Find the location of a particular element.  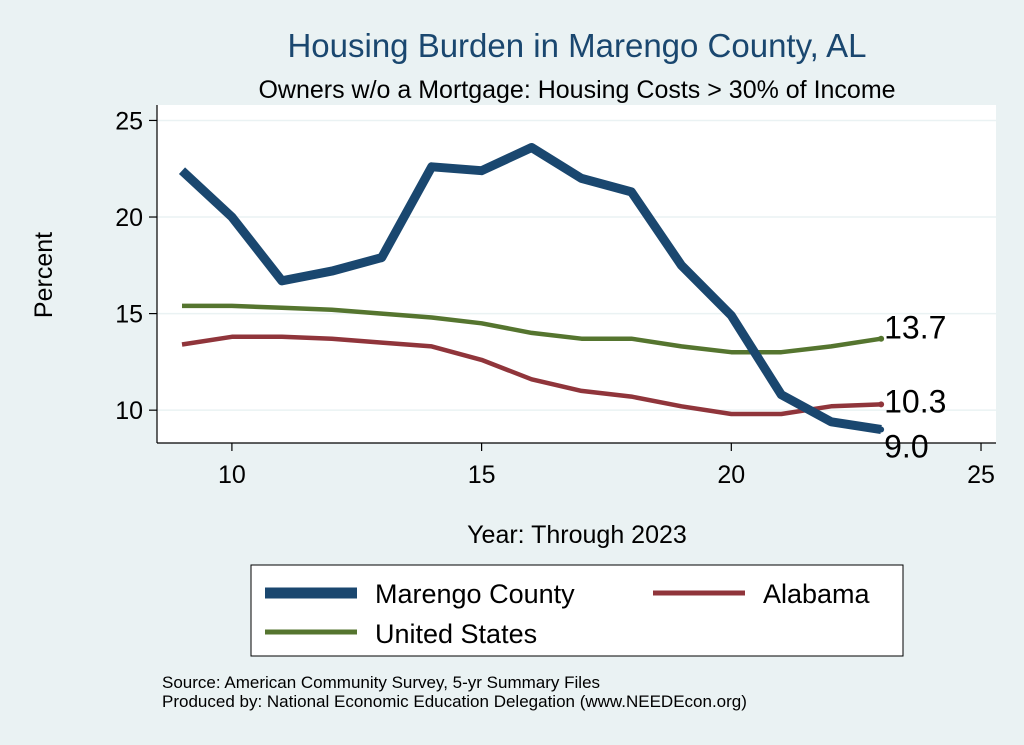

end-labels: 9.0 10.3 13.7 is located at coordinates (912, 387).